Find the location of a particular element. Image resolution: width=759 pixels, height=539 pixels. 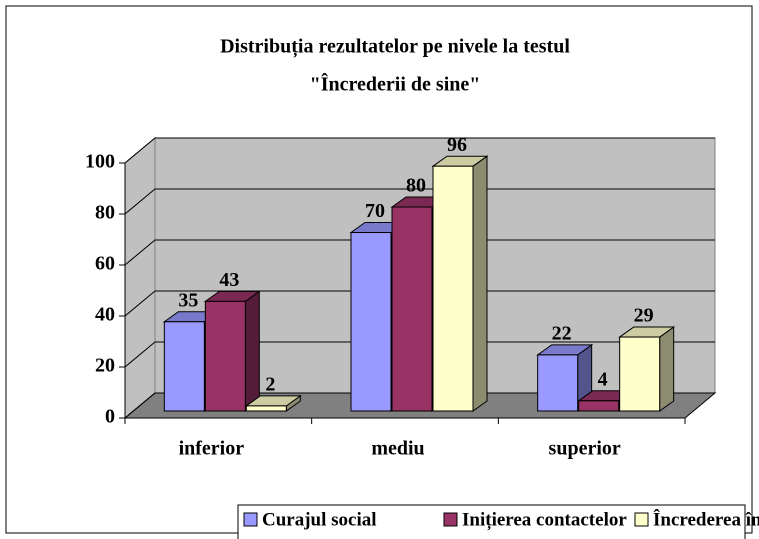

y-tick-label: 100 is located at coordinates (100, 162).